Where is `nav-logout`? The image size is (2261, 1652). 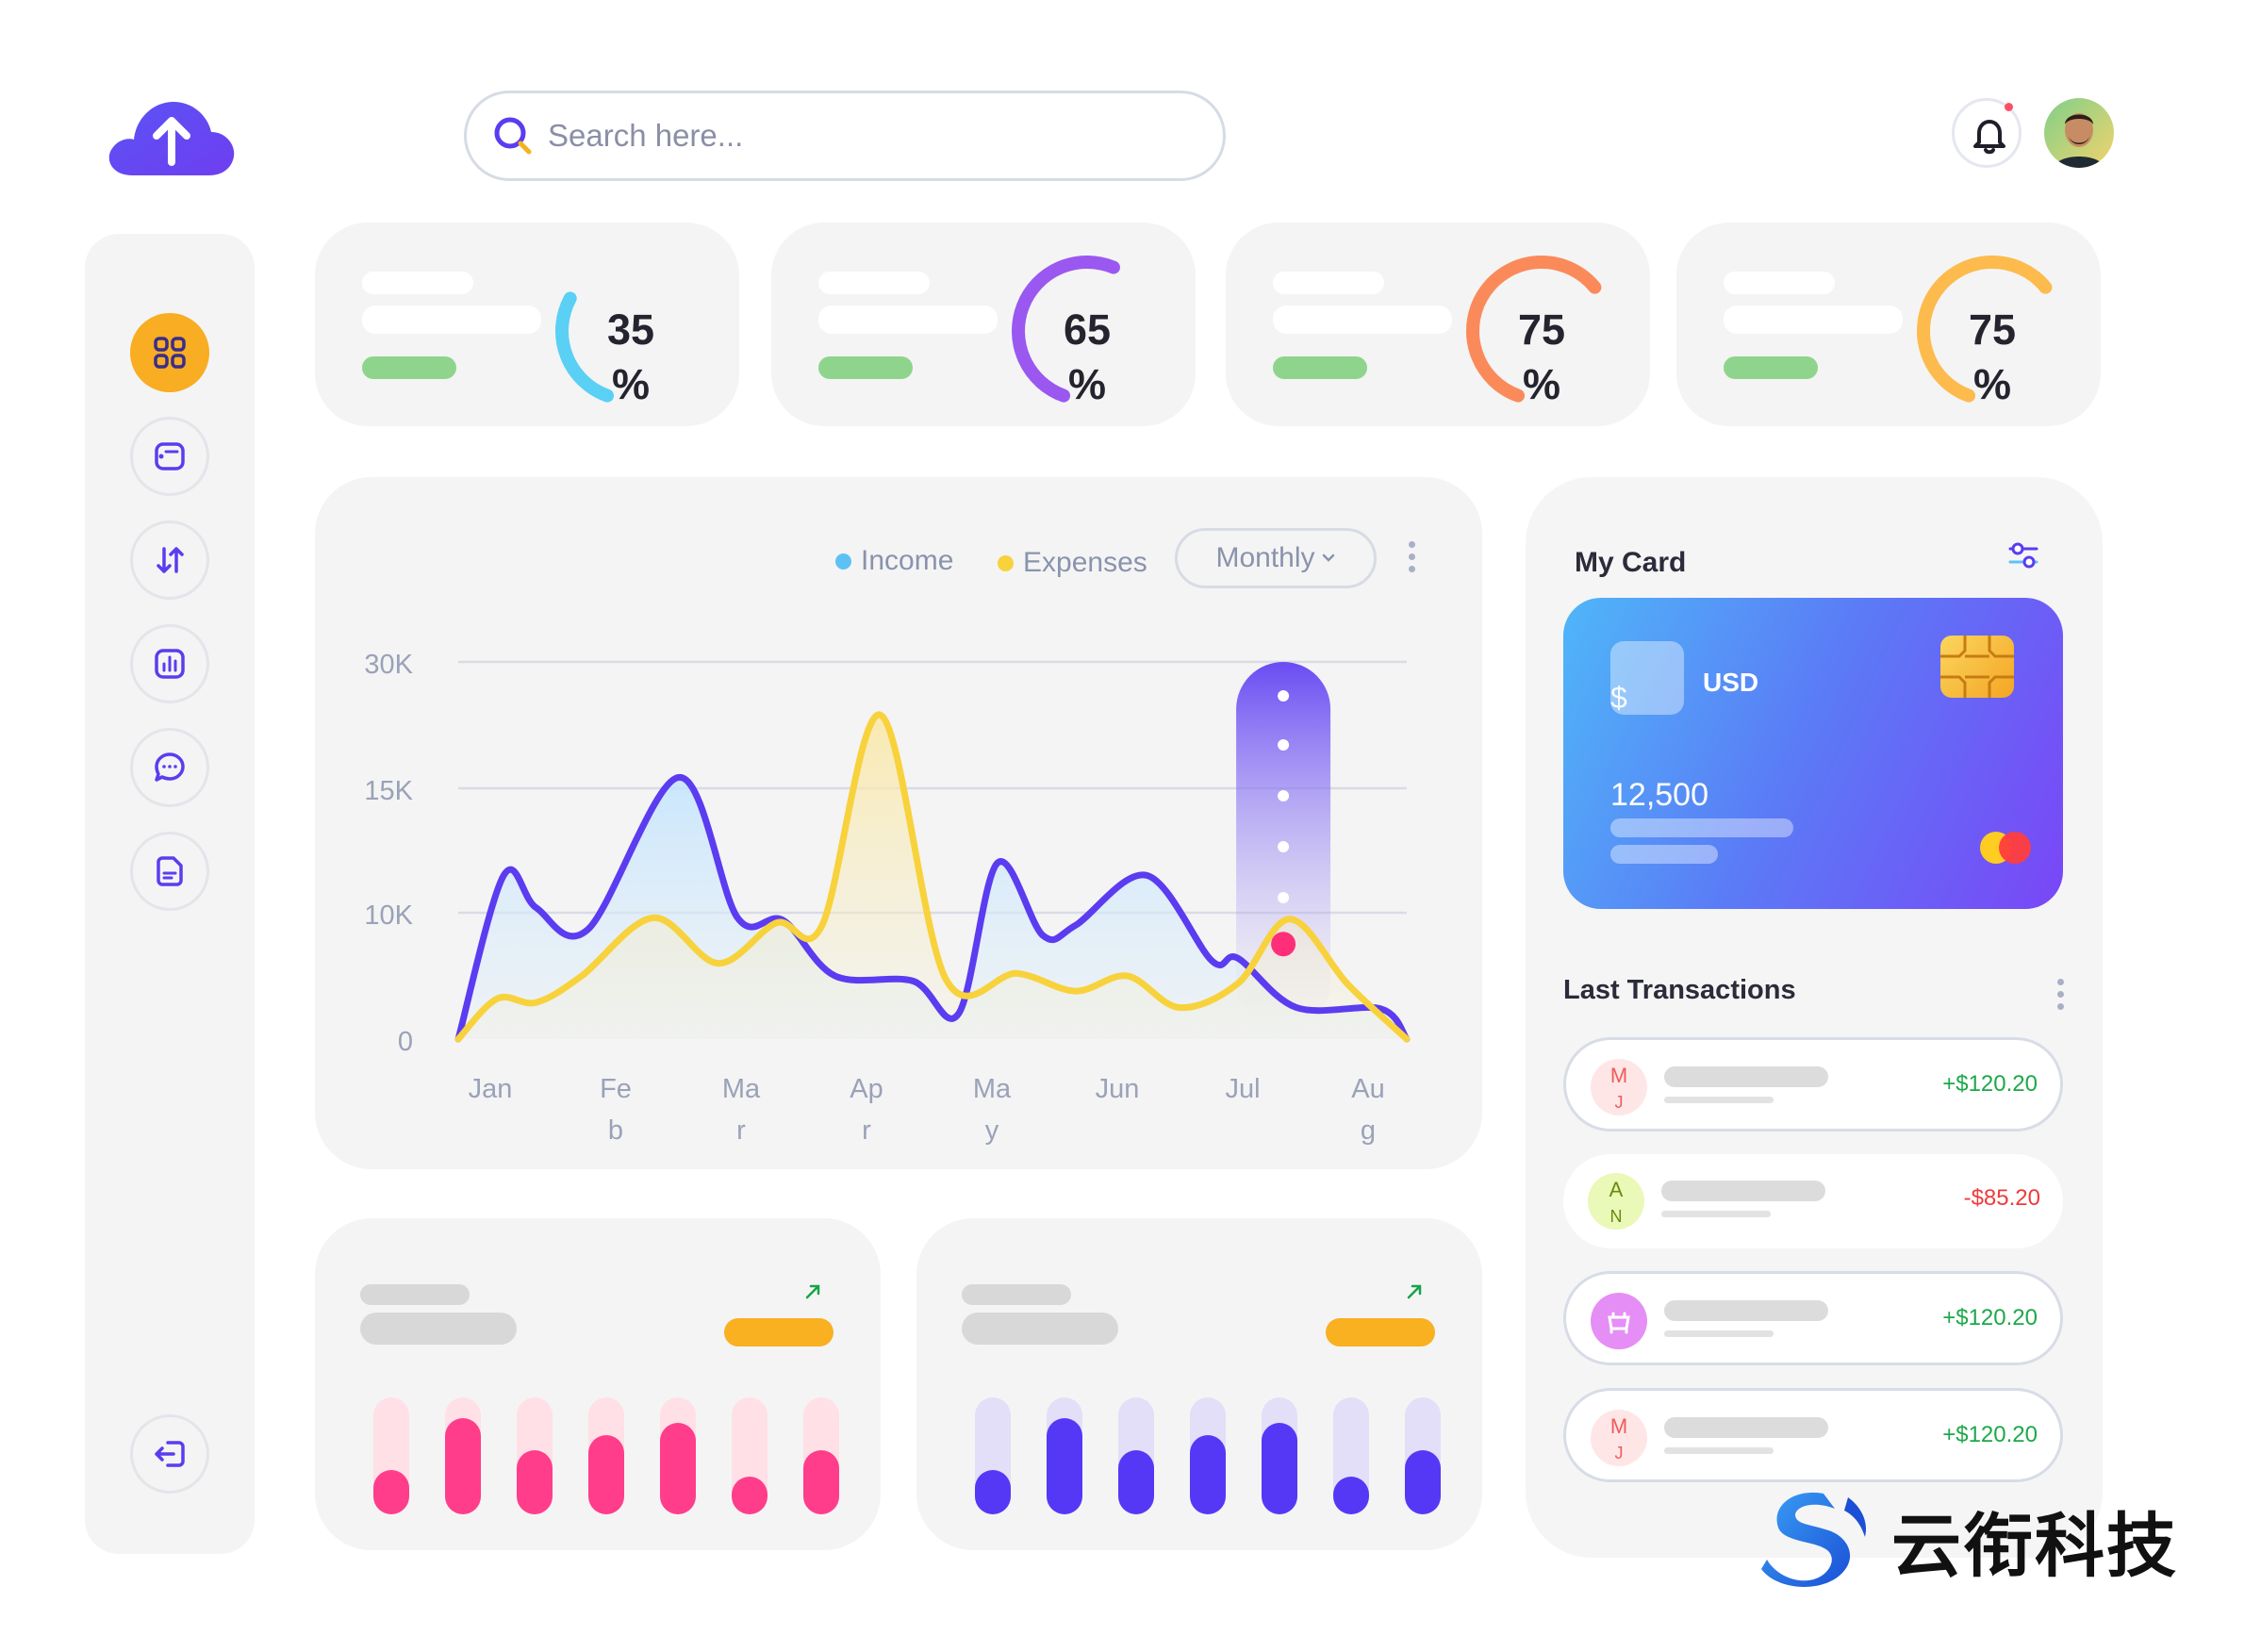 nav-logout is located at coordinates (169, 1454).